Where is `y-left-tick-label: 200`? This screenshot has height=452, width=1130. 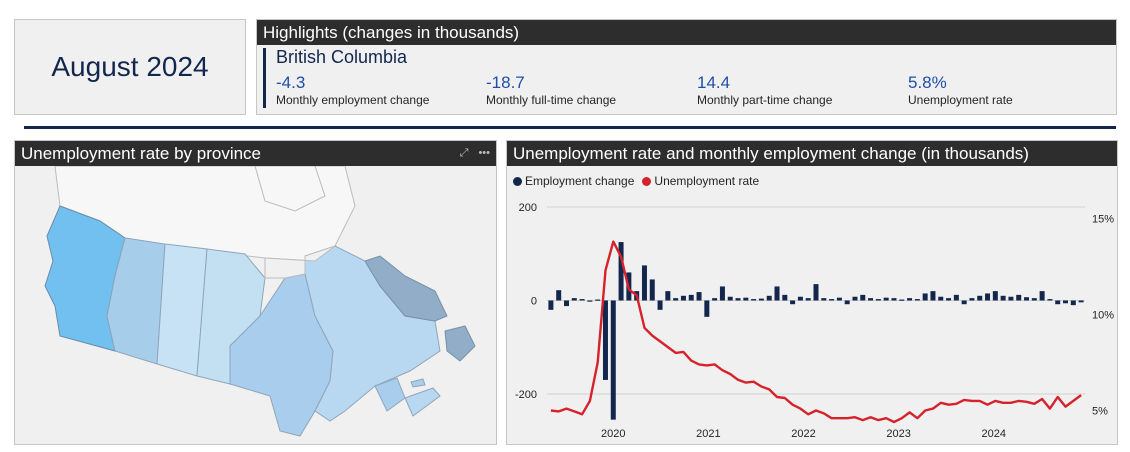 y-left-tick-label: 200 is located at coordinates (528, 208).